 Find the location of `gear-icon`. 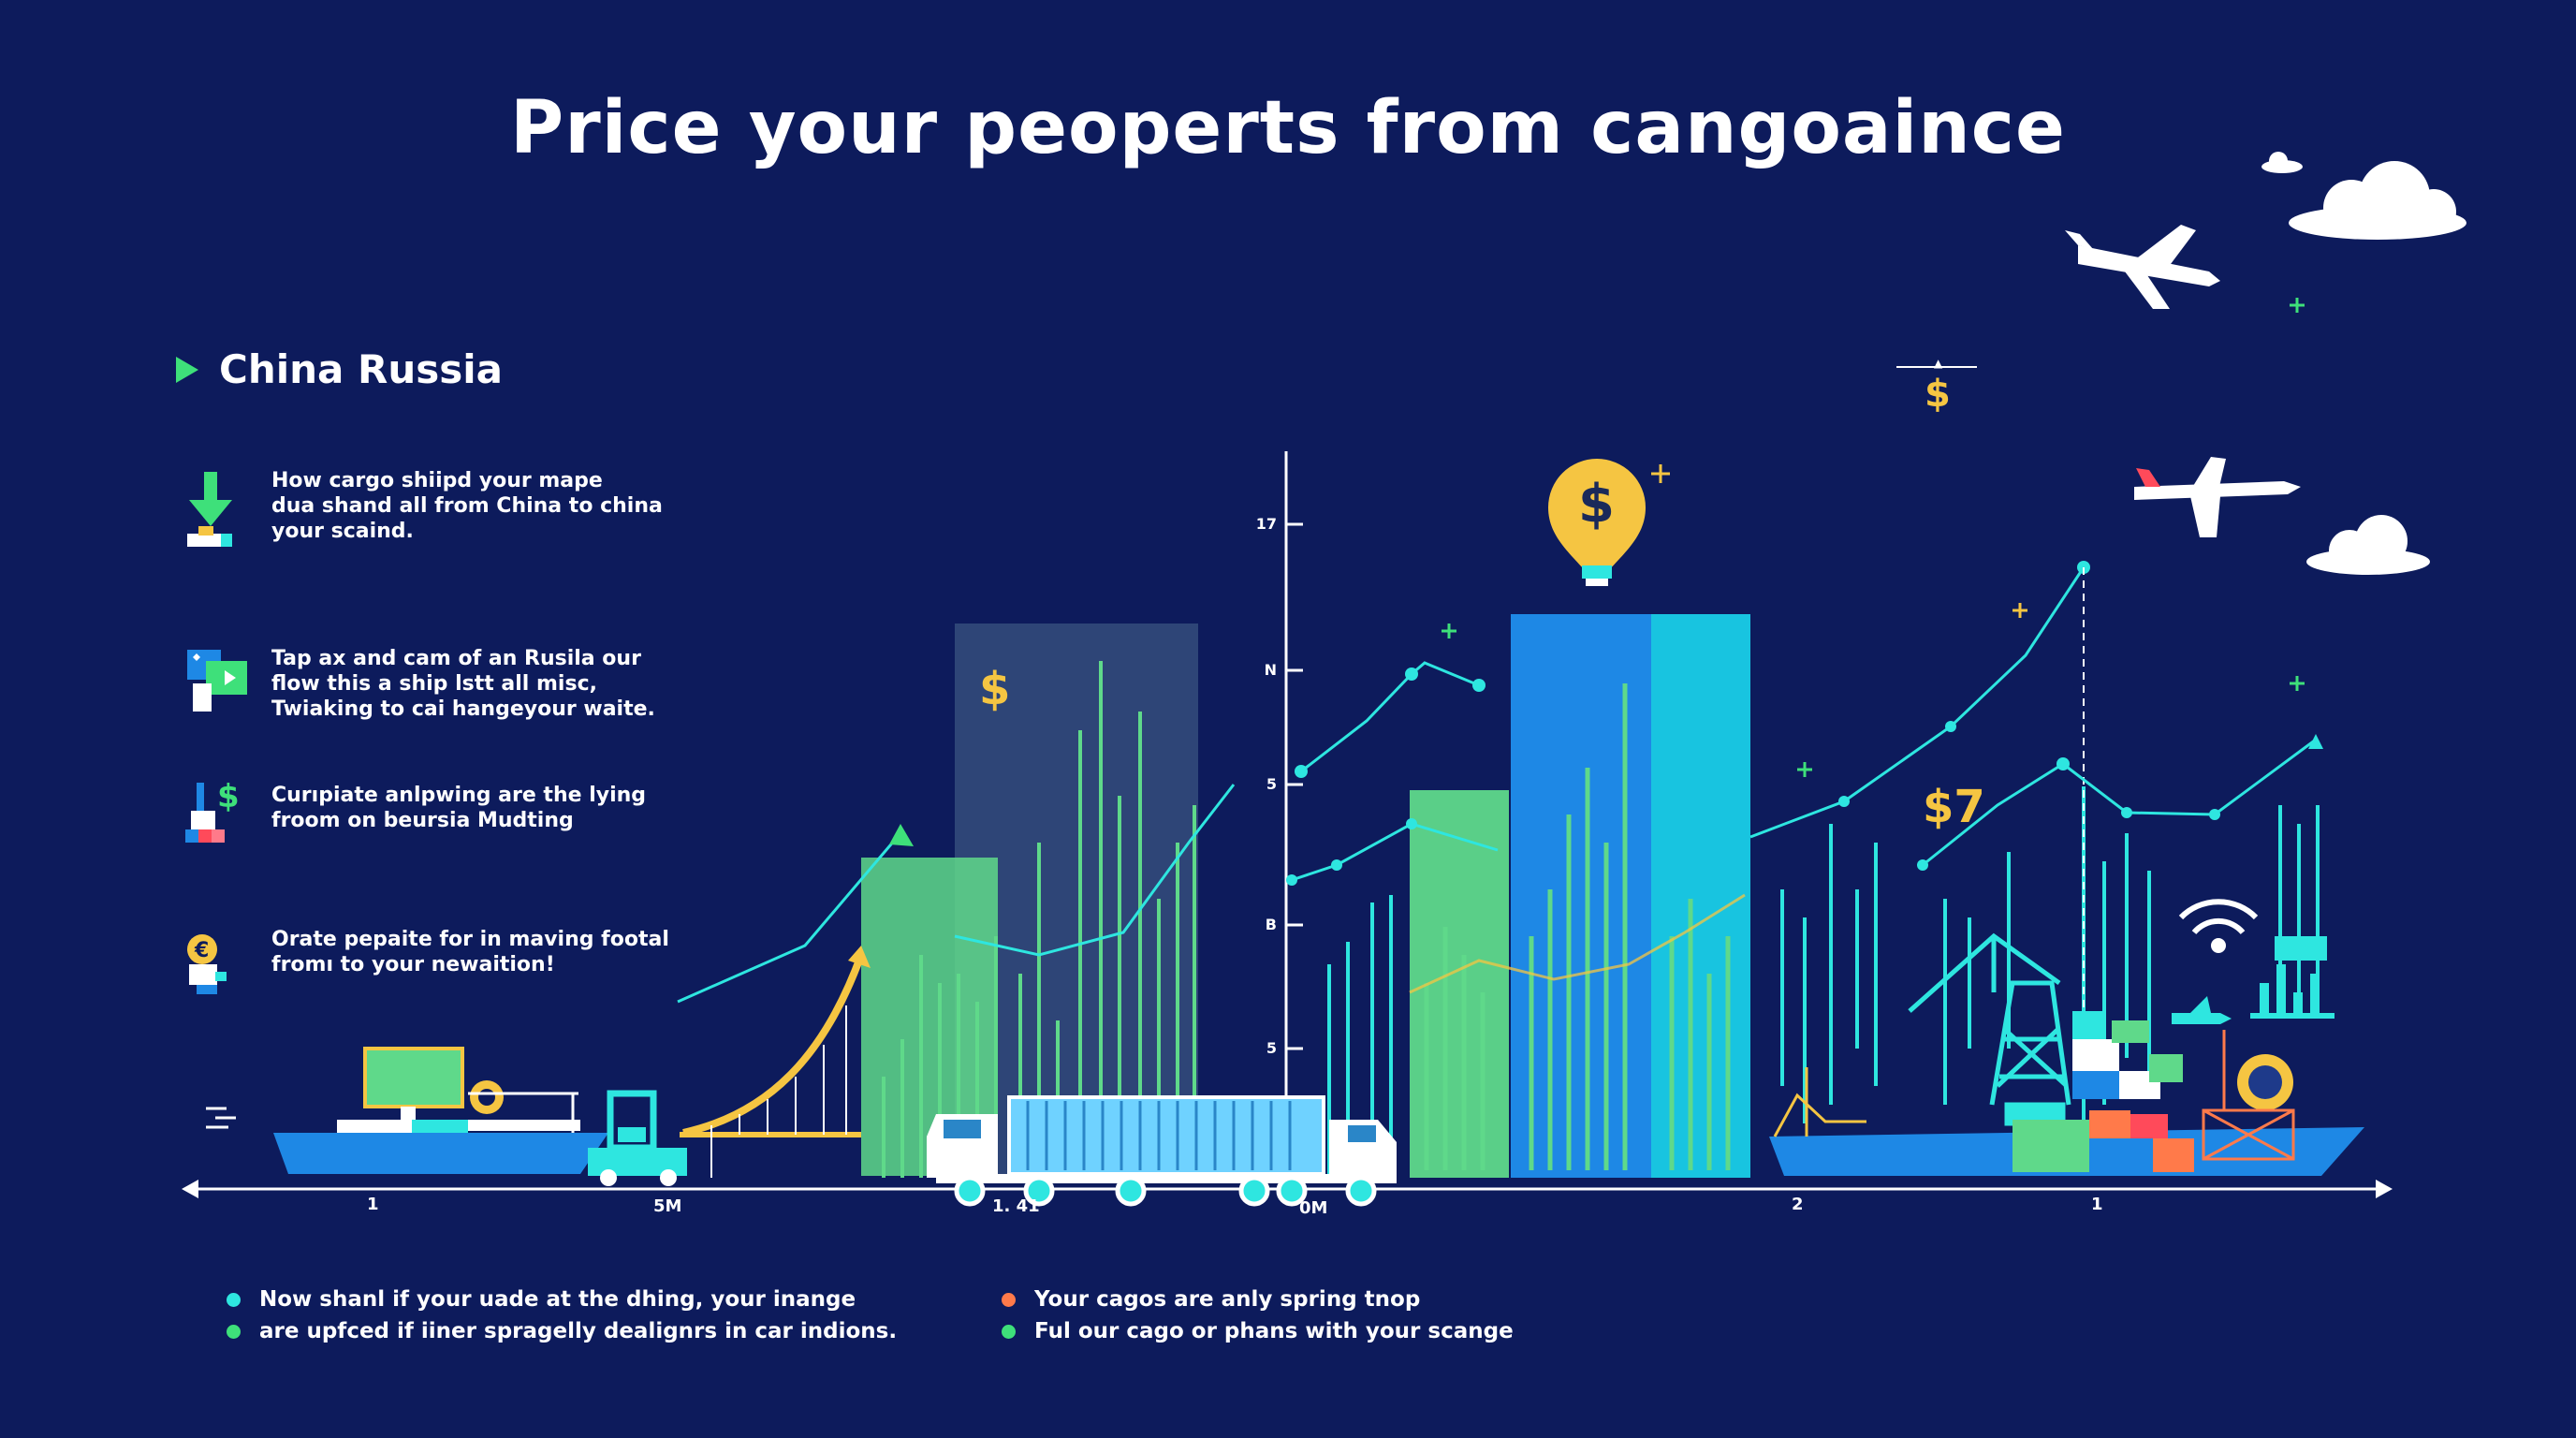

gear-icon is located at coordinates (2265, 1082).